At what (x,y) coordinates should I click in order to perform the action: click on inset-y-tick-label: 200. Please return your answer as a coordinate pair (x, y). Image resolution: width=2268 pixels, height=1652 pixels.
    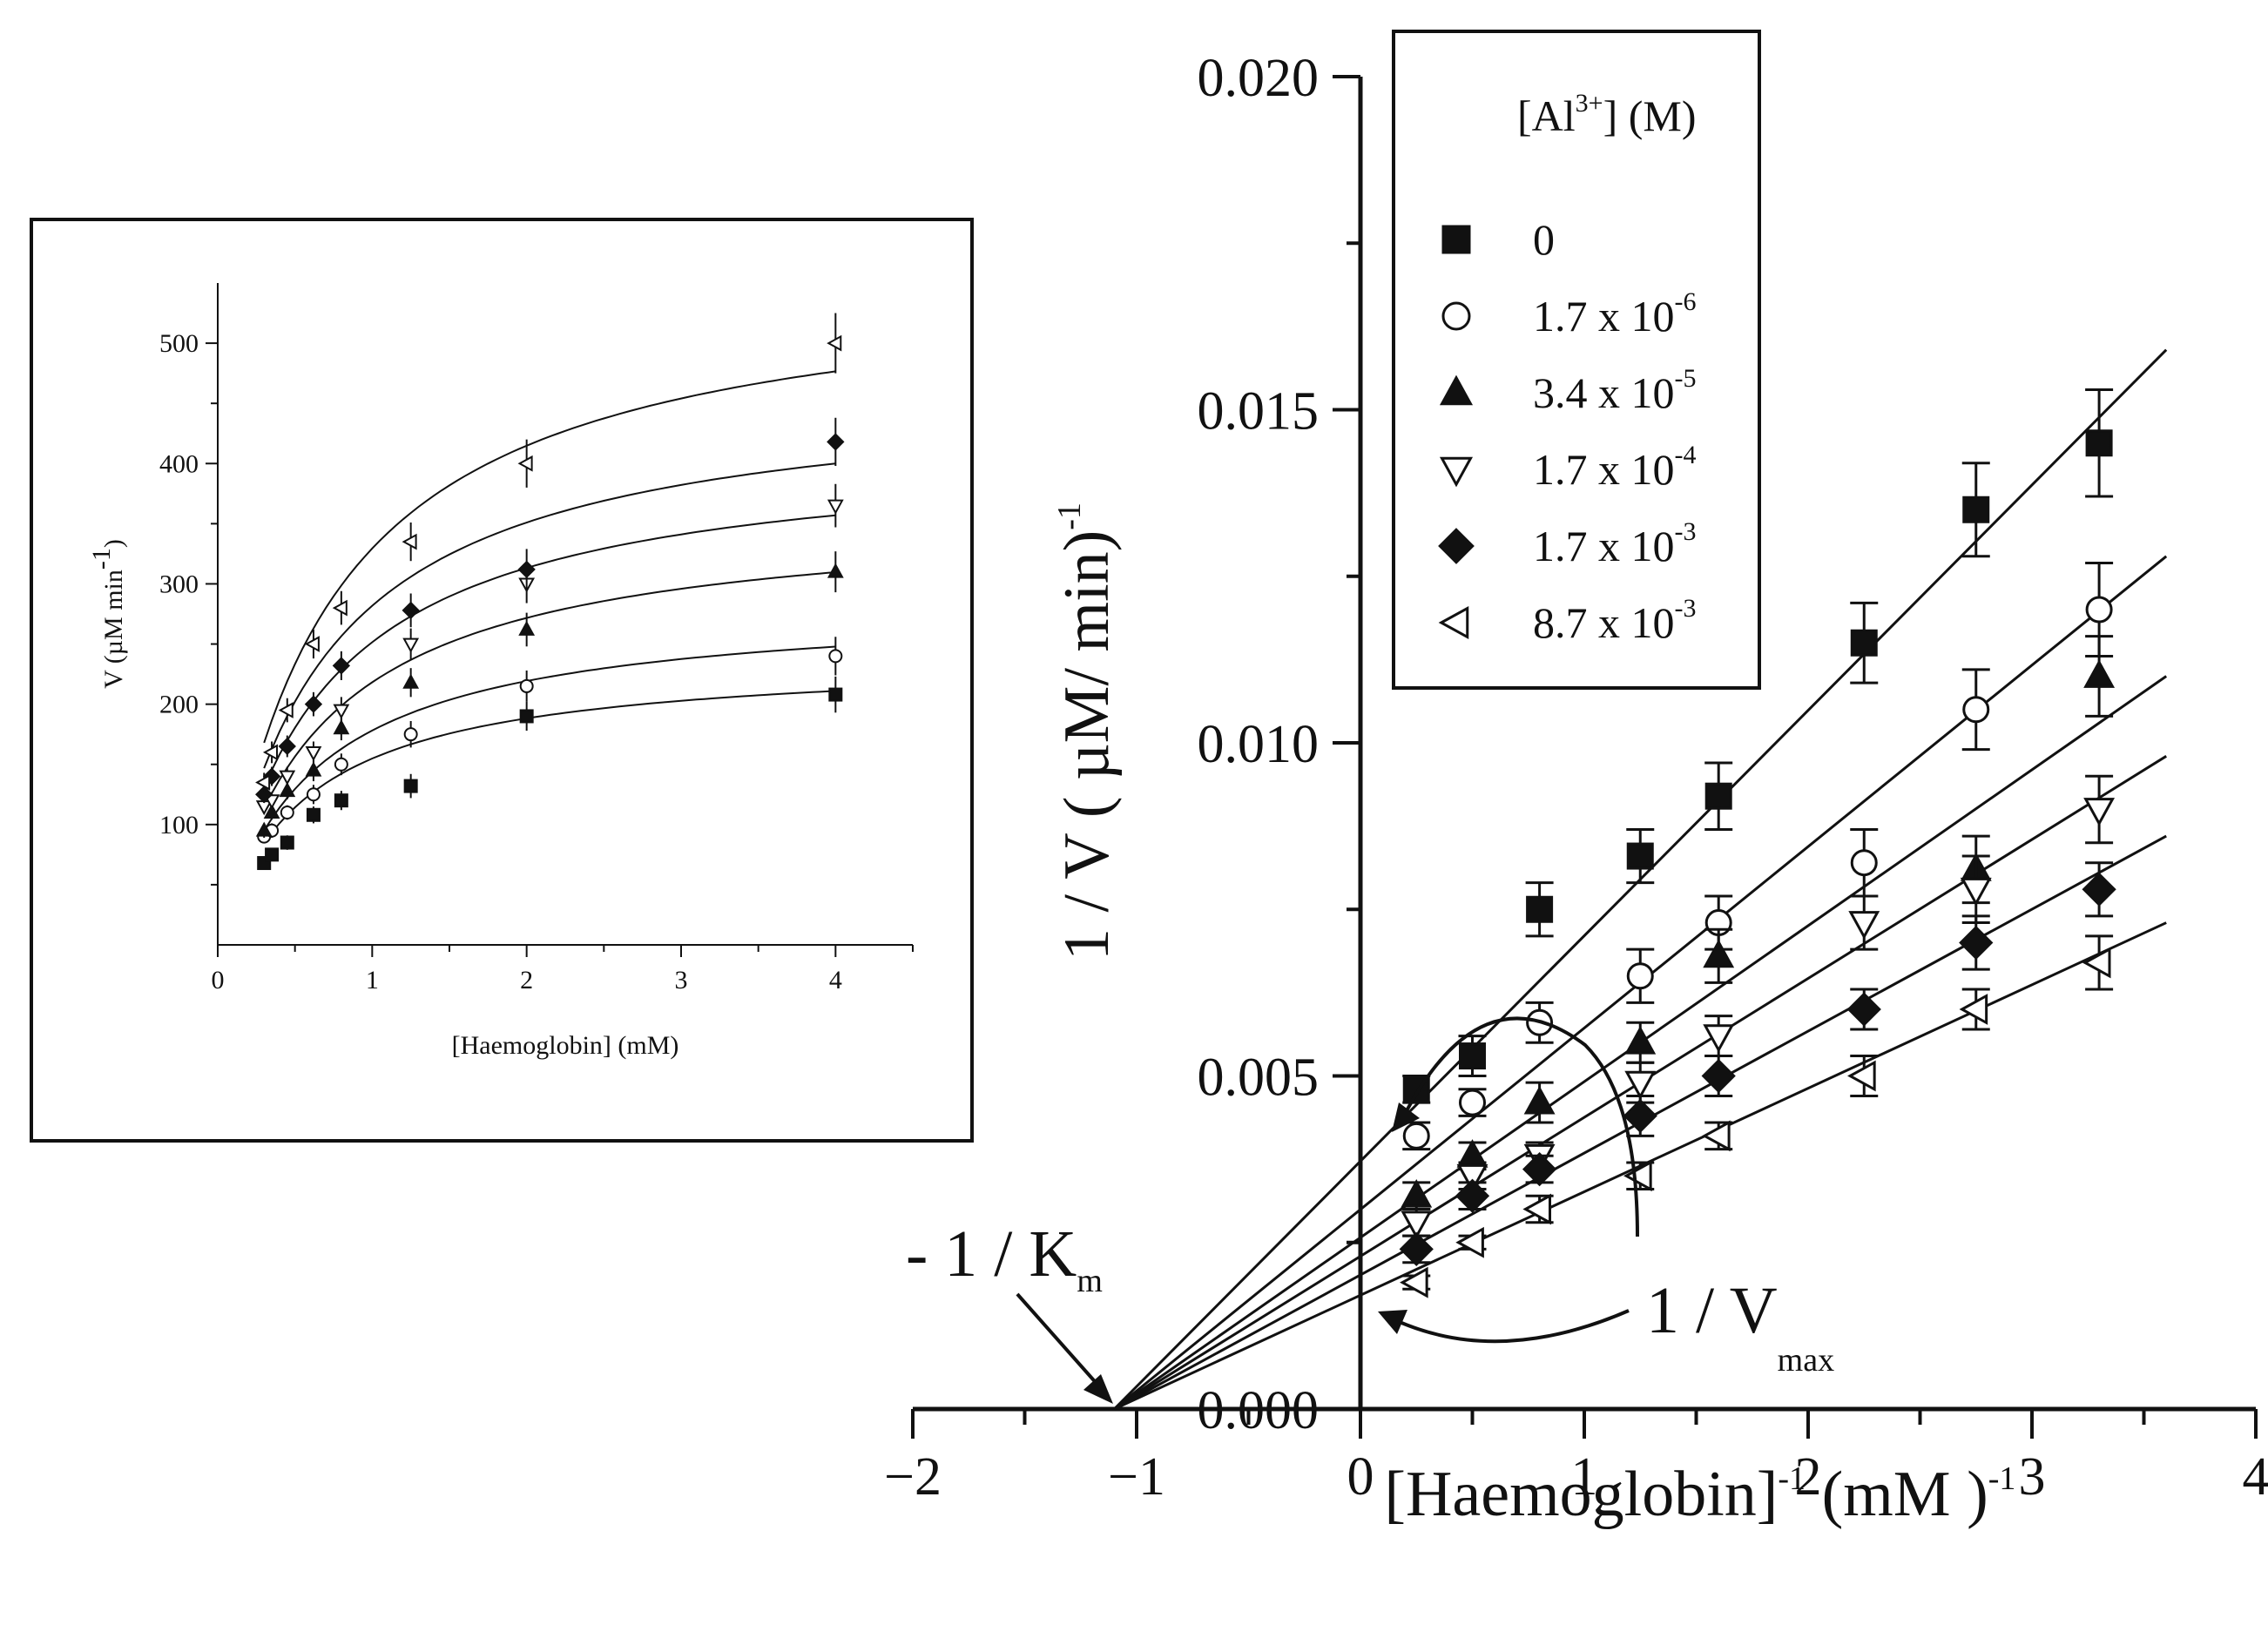
    Looking at the image, I should click on (179, 705).